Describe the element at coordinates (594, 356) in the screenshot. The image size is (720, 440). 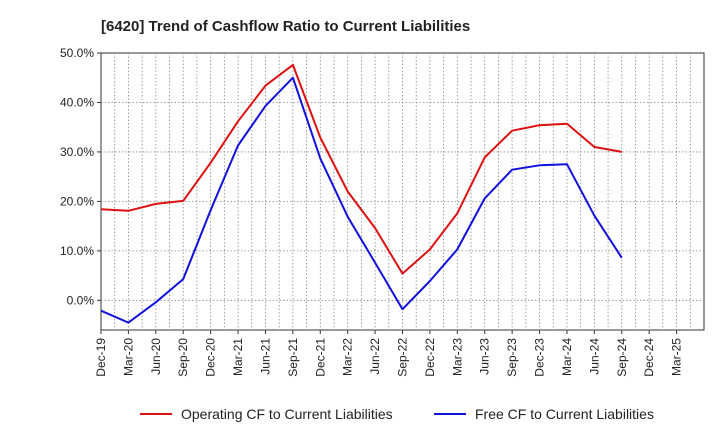
I see `x-tick-label: Jun-24` at that location.